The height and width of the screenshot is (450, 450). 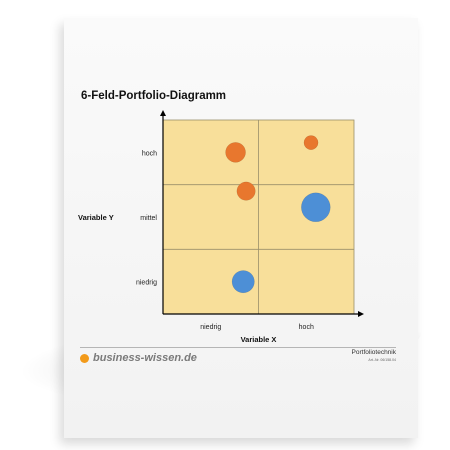 I want to click on footer-divider, so click(x=238, y=347).